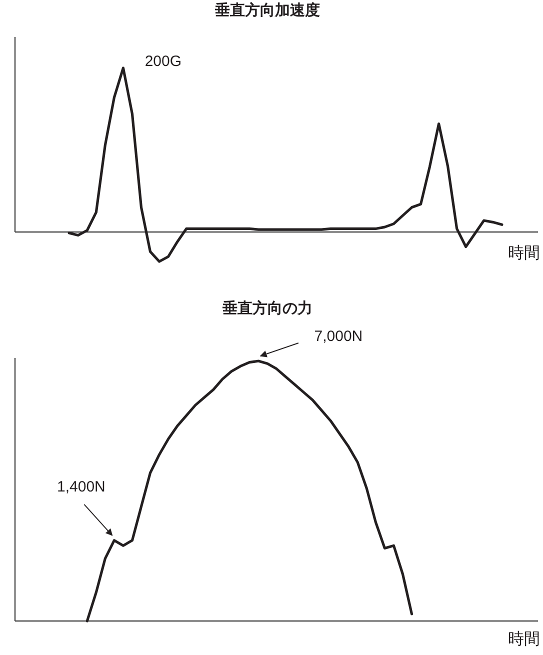 This screenshot has height=655, width=543. Describe the element at coordinates (163, 61) in the screenshot. I see `annotation: 200G` at that location.